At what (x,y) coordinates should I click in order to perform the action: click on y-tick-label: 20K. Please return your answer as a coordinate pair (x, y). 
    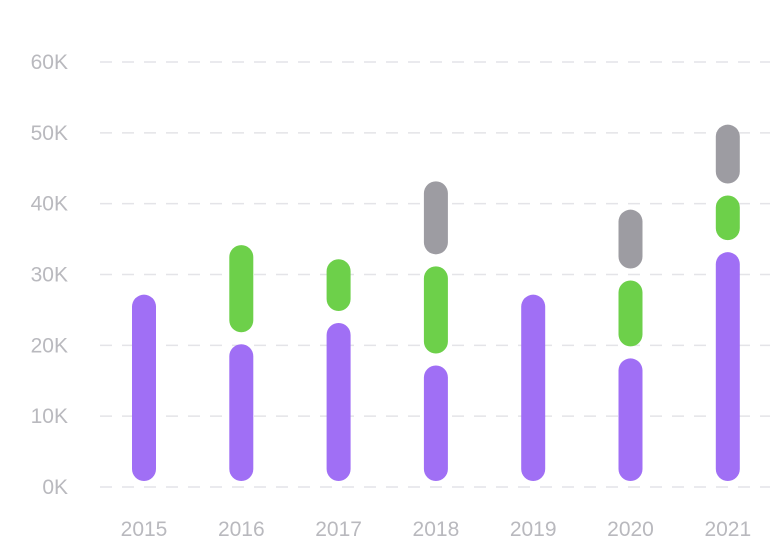
    Looking at the image, I should click on (49, 345).